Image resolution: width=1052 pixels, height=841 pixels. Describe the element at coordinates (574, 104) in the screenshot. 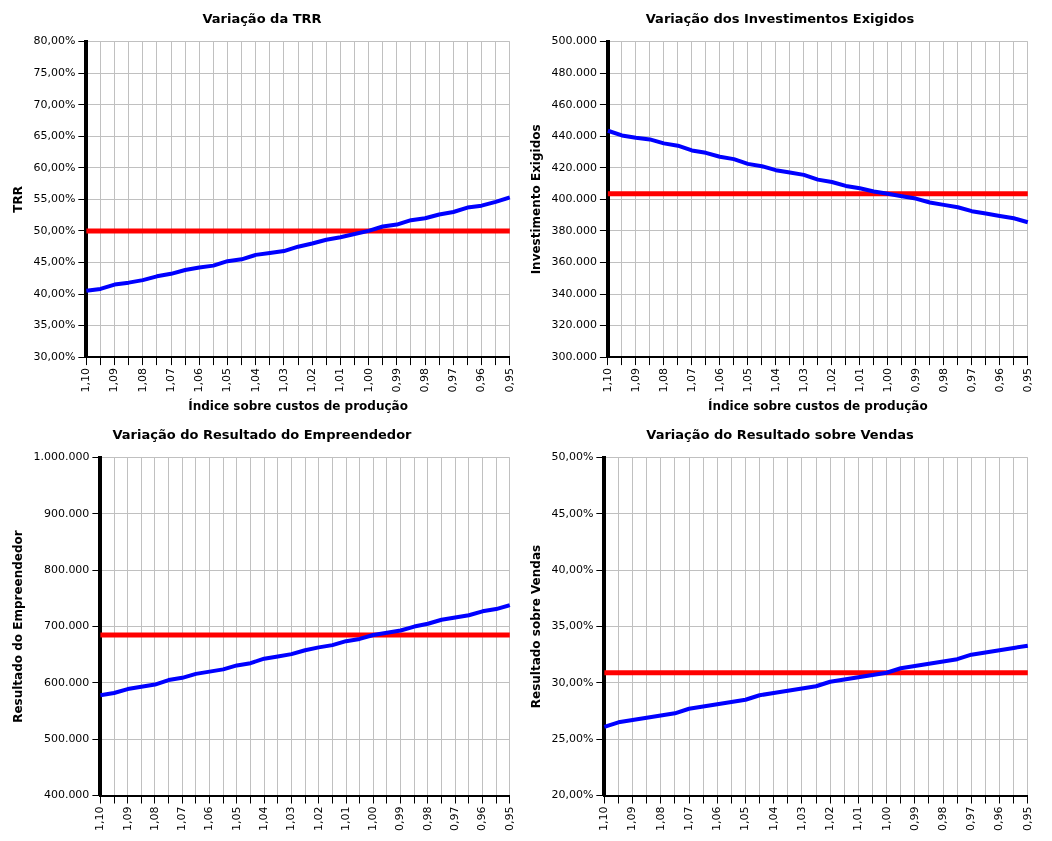

I see `y-tick-label: 460.000` at that location.